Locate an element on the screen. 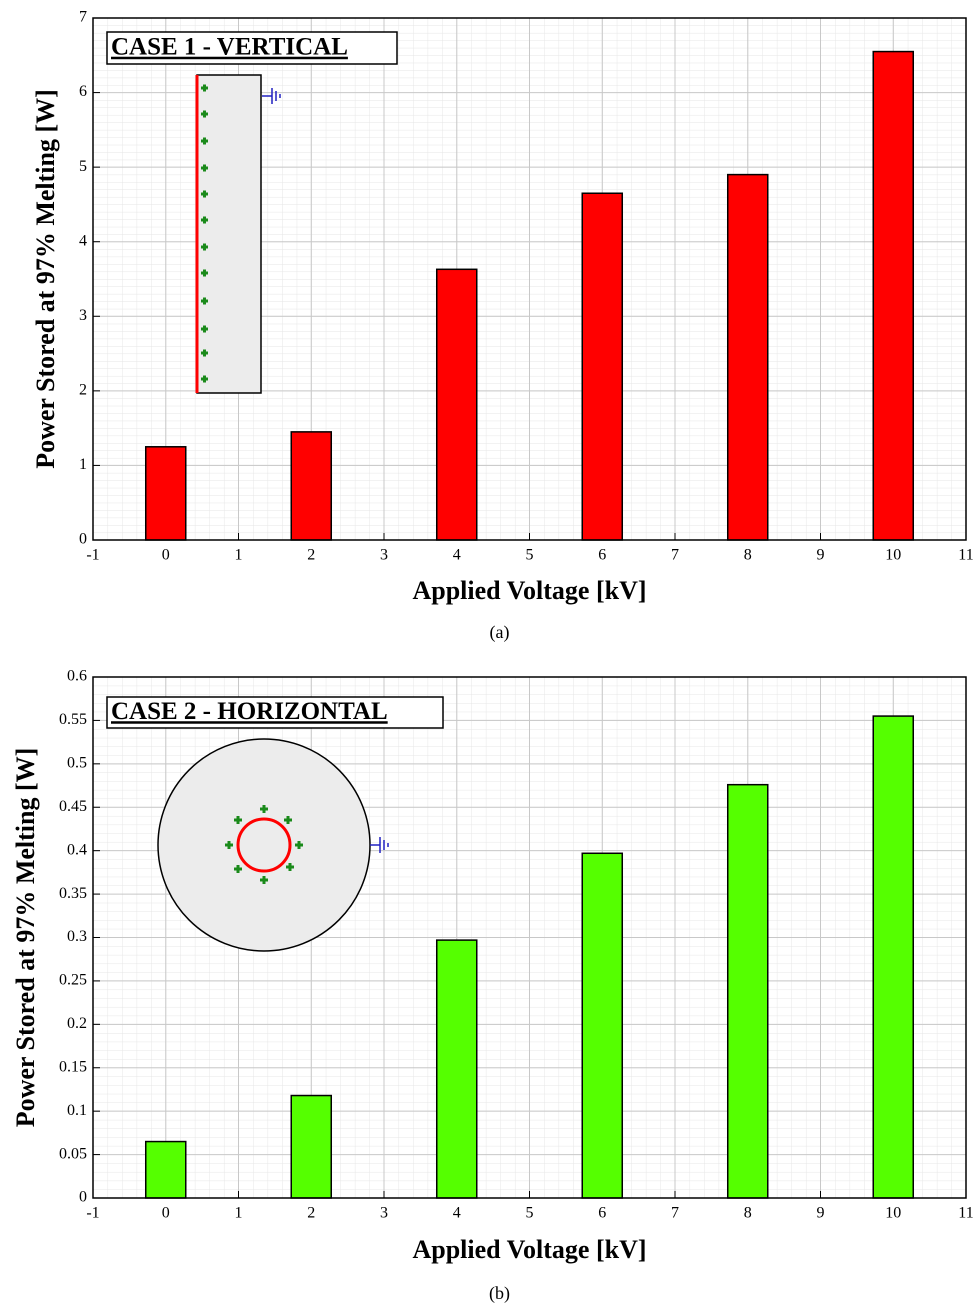 This screenshot has width=976, height=1305. vertical-inset is located at coordinates (238, 234).